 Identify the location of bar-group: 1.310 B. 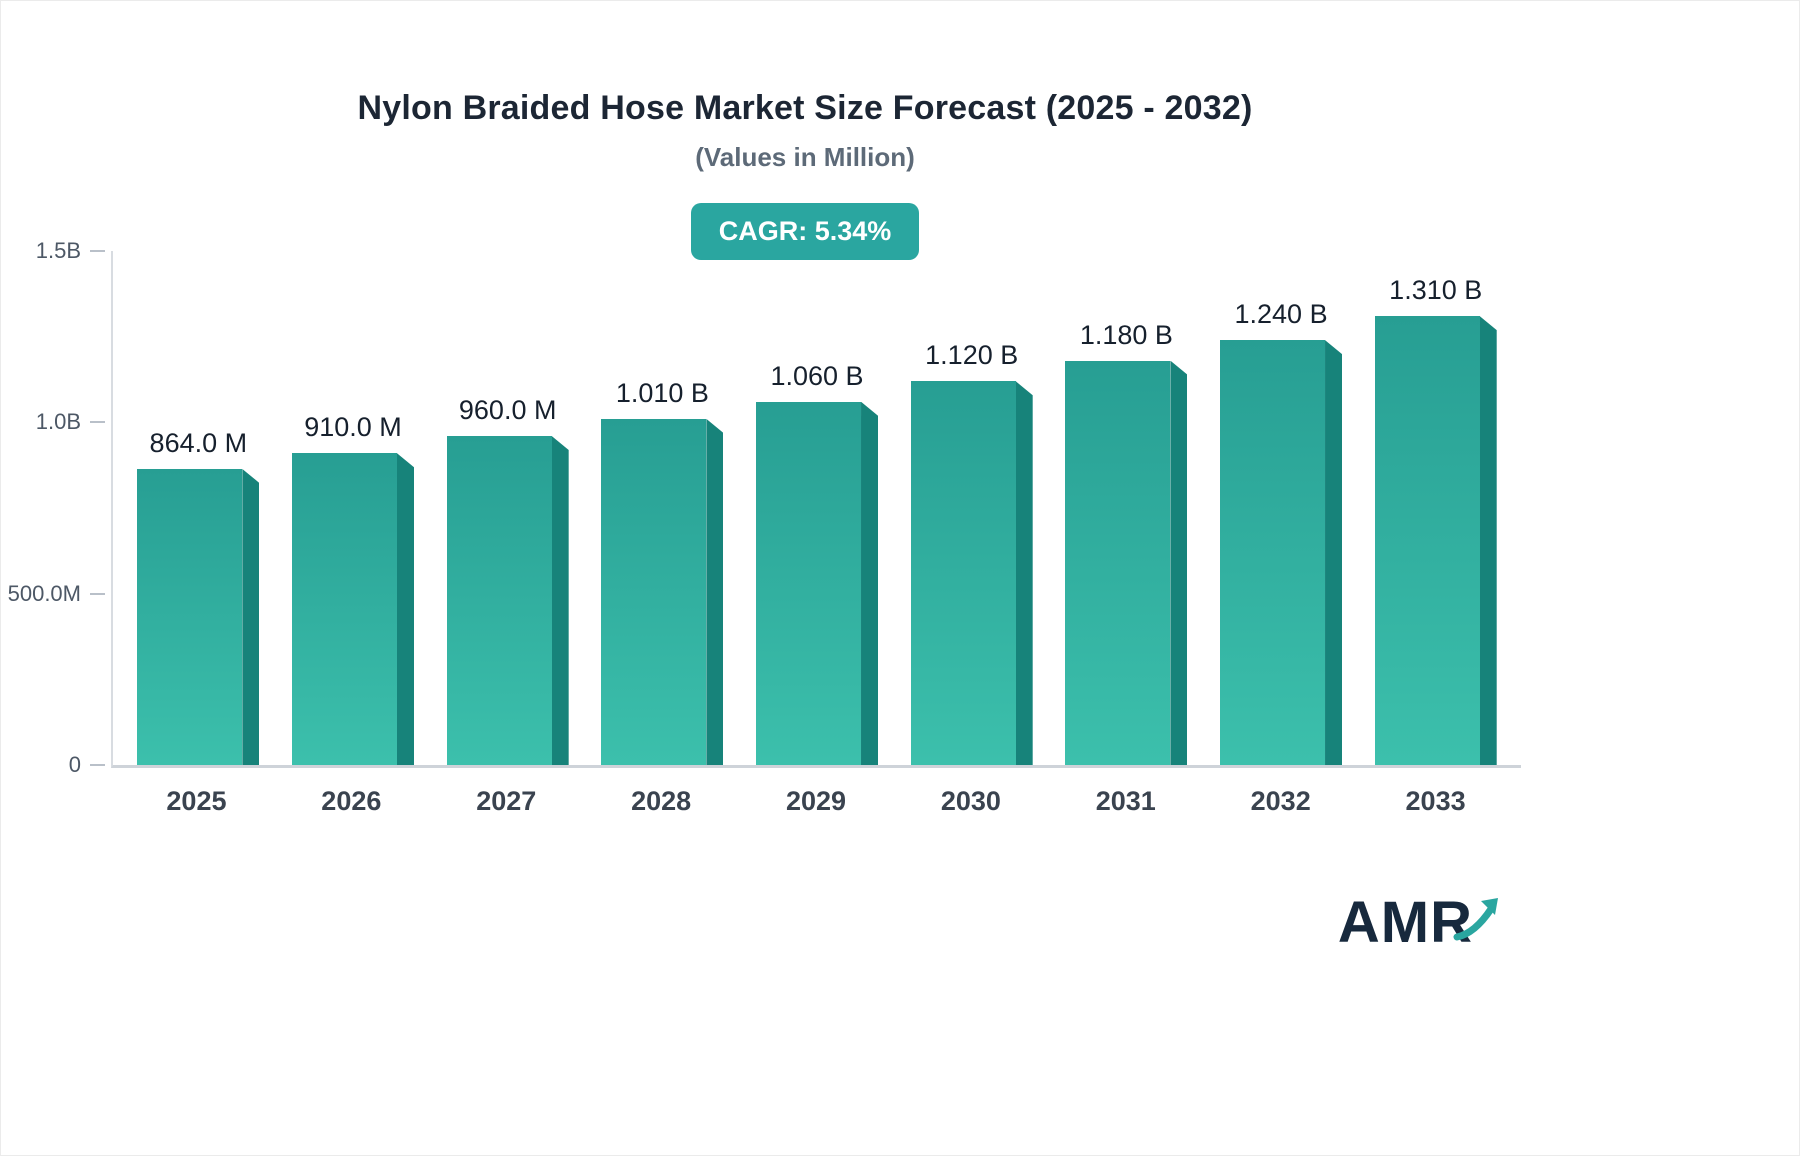
(1435, 508).